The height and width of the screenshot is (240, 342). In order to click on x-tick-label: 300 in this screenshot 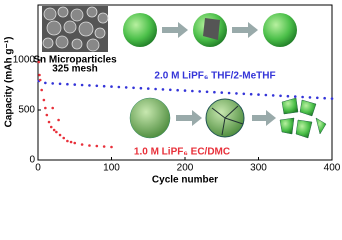, I will do `click(258, 168)`.